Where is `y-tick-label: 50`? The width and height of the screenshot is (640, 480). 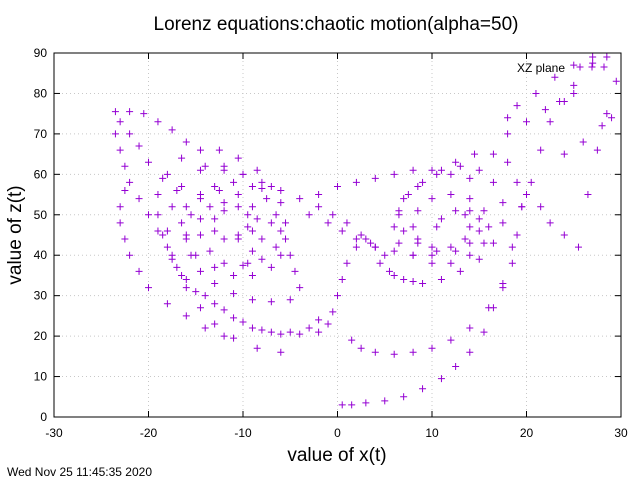 y-tick-label: 50 is located at coordinates (41, 215).